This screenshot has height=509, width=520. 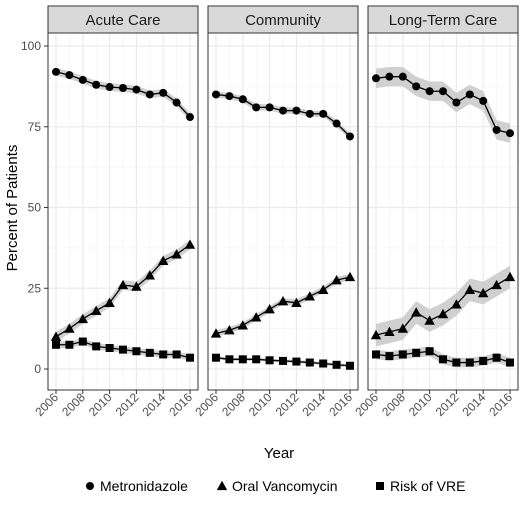 What do you see at coordinates (37, 369) in the screenshot?
I see `y-tick-label: 0` at bounding box center [37, 369].